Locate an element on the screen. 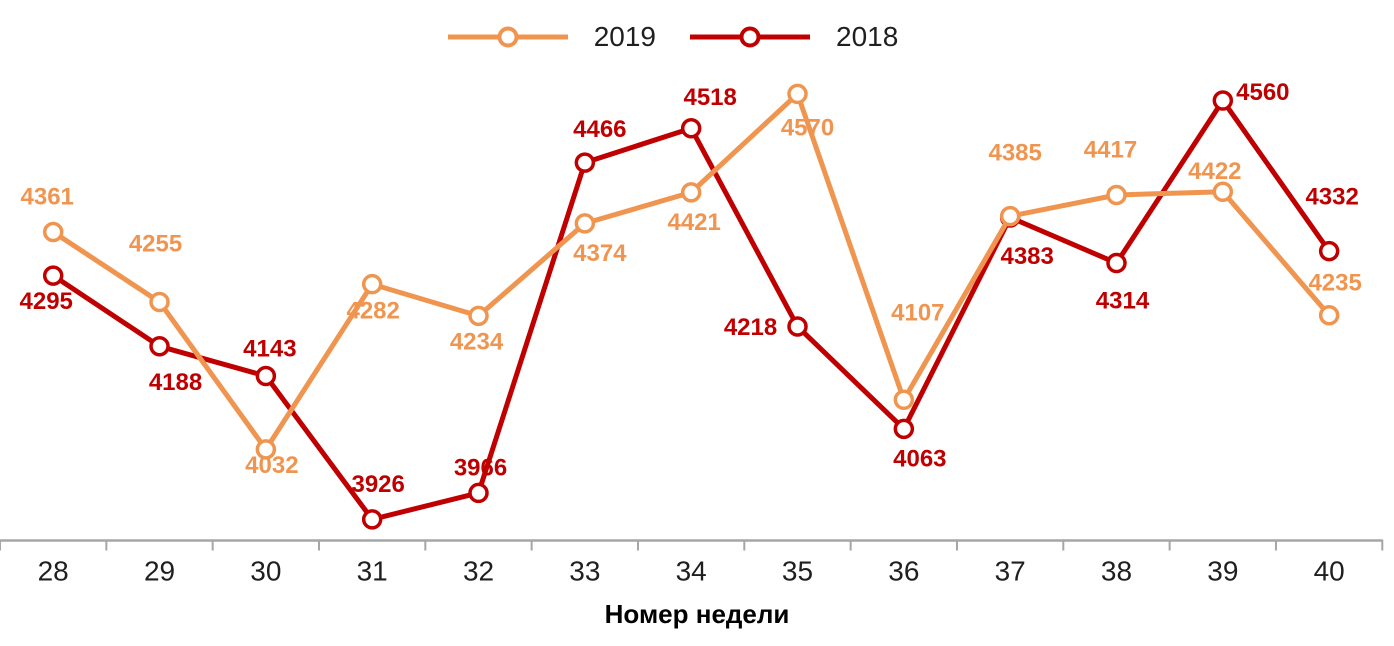 Image resolution: width=1394 pixels, height=646 pixels. data-point-label: 4374 is located at coordinates (600, 253).